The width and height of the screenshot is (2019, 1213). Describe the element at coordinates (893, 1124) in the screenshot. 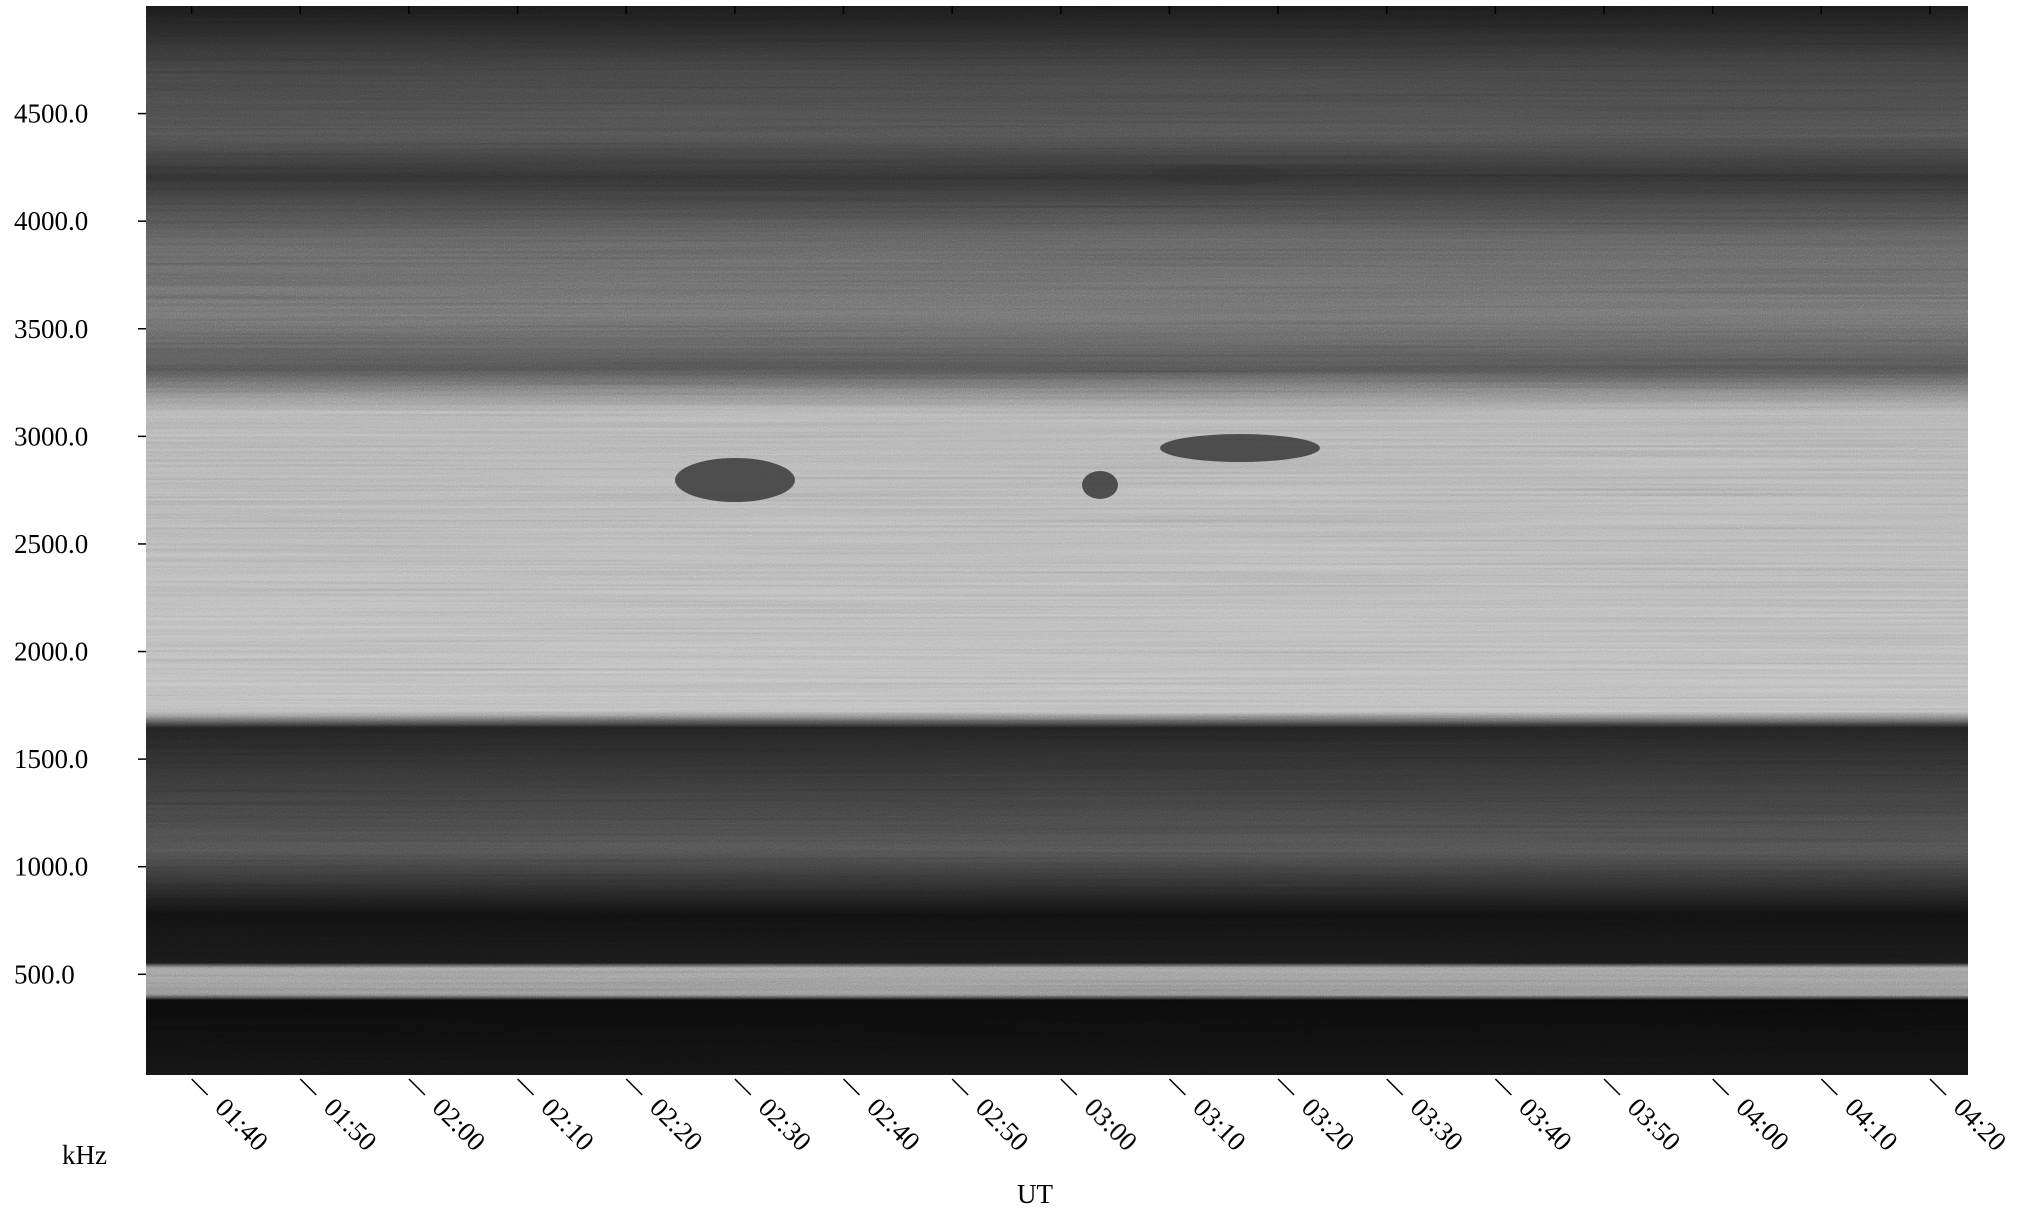

I see `x-tick-label: 02:40` at that location.